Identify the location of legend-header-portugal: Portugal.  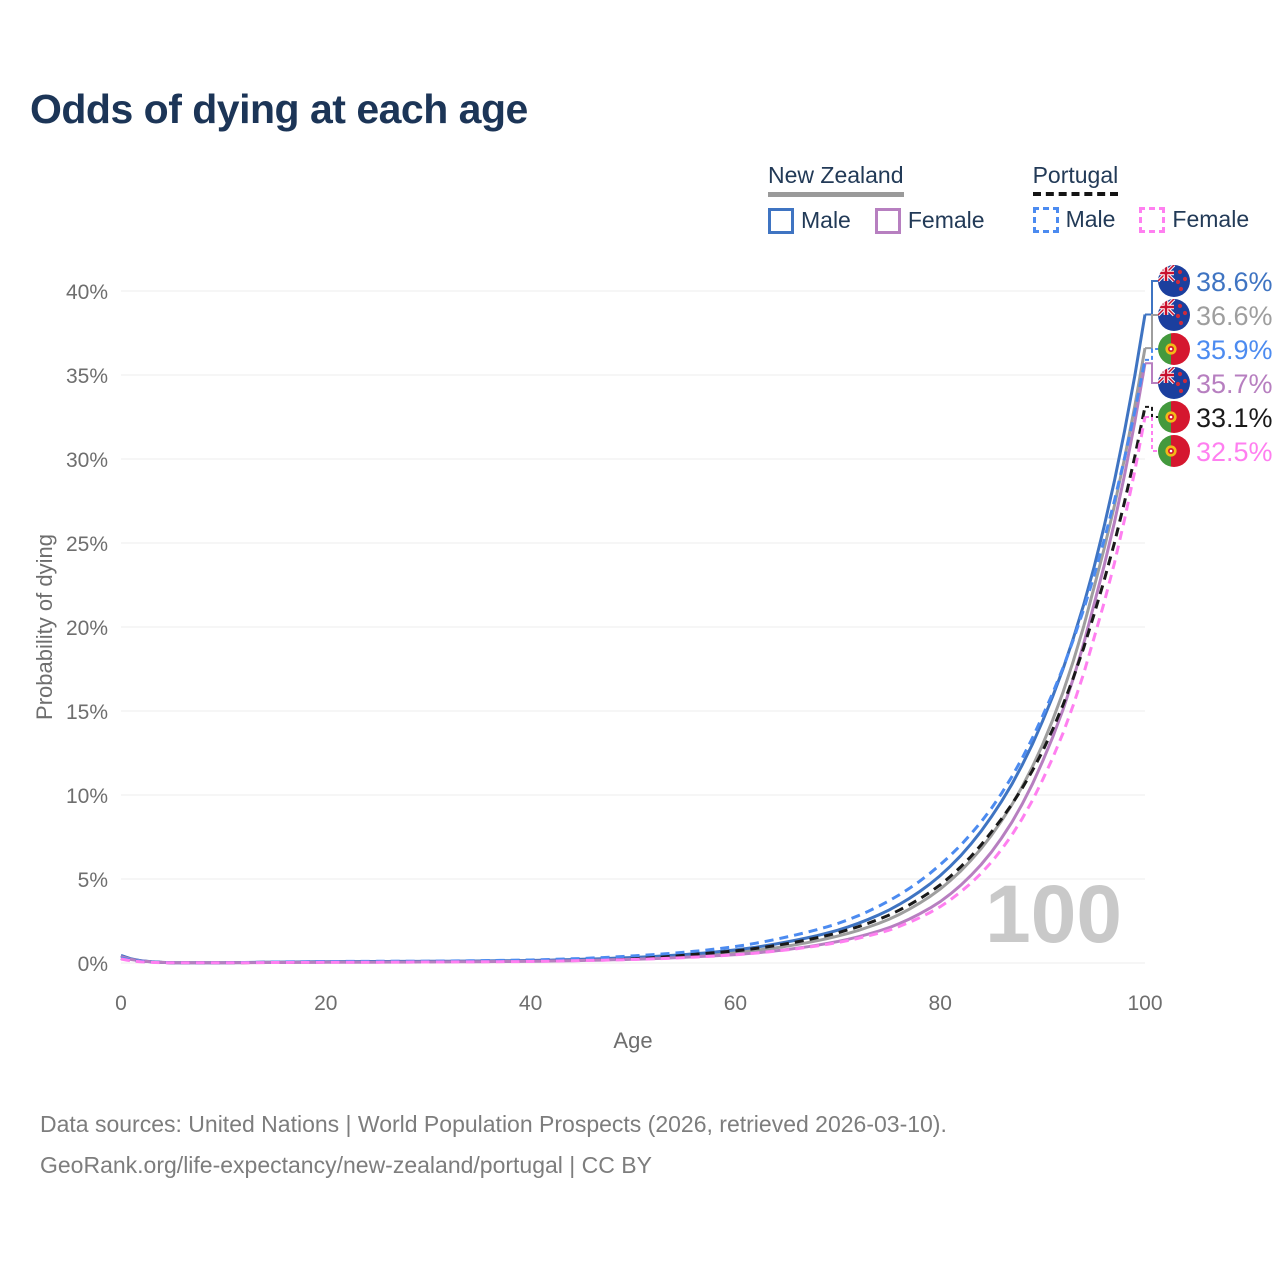
(1075, 179).